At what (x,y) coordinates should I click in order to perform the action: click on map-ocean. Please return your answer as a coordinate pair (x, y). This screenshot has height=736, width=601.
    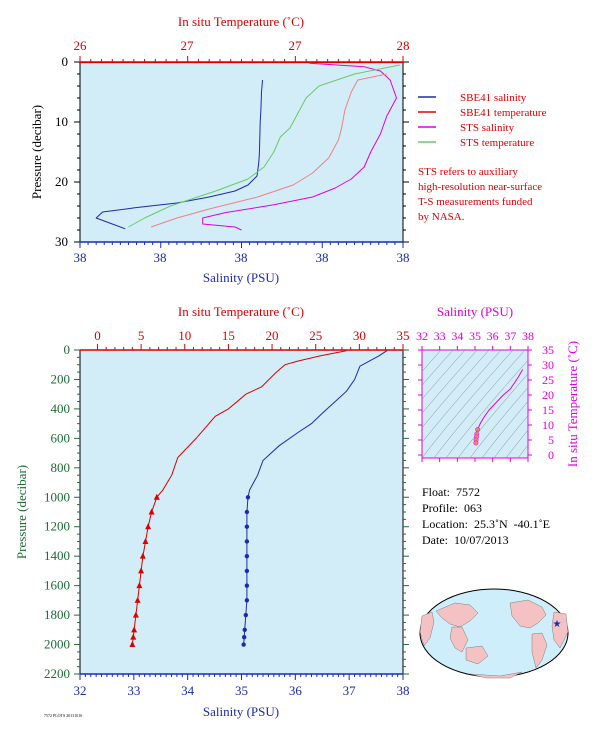
    Looking at the image, I should click on (494, 633).